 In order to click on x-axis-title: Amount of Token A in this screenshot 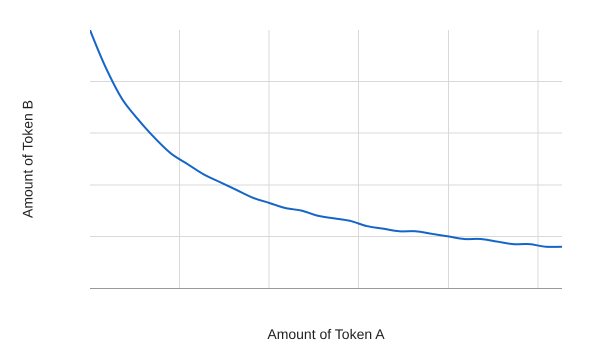, I will do `click(326, 334)`.